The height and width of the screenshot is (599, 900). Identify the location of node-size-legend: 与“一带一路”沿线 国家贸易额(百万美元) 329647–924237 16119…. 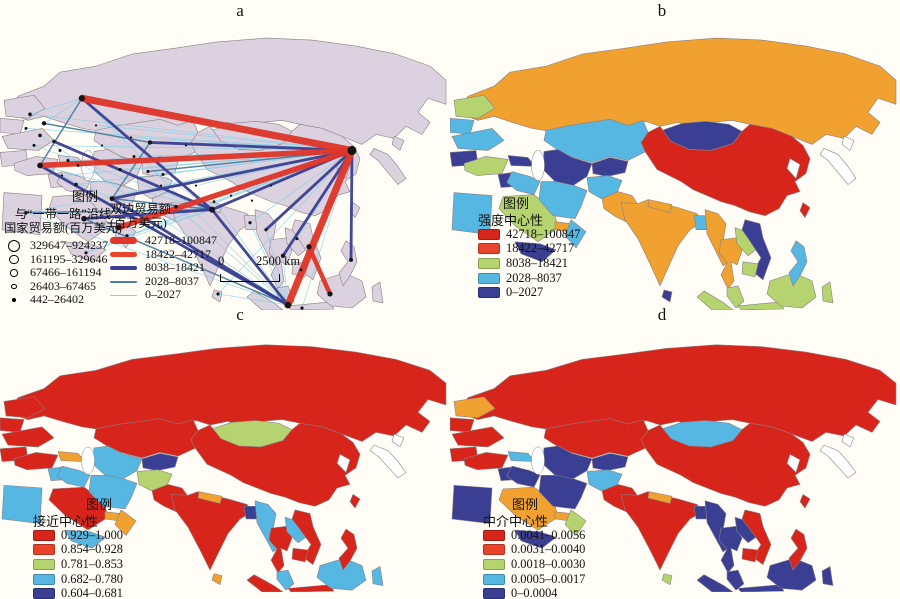
(63, 257).